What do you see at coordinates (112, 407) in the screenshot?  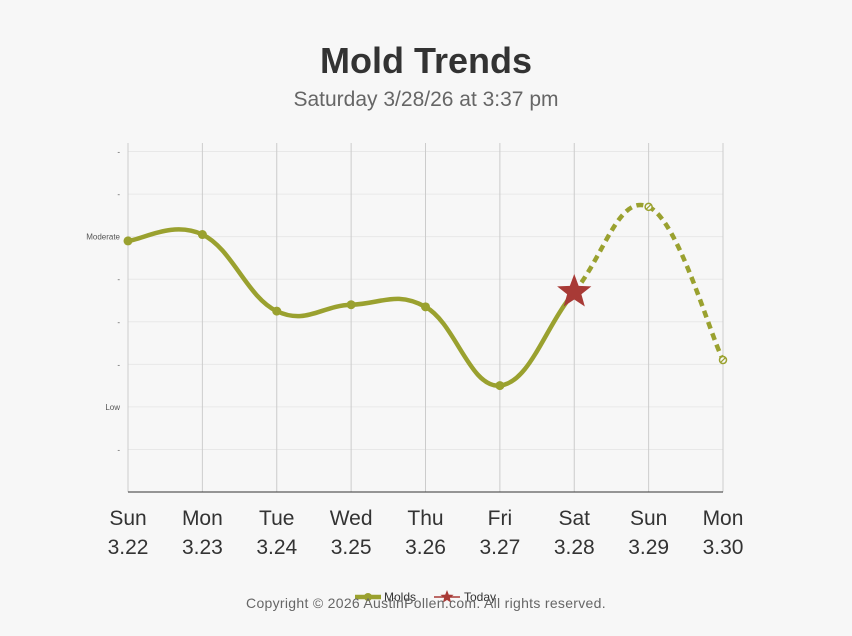 I see `y-tick-label: Low` at bounding box center [112, 407].